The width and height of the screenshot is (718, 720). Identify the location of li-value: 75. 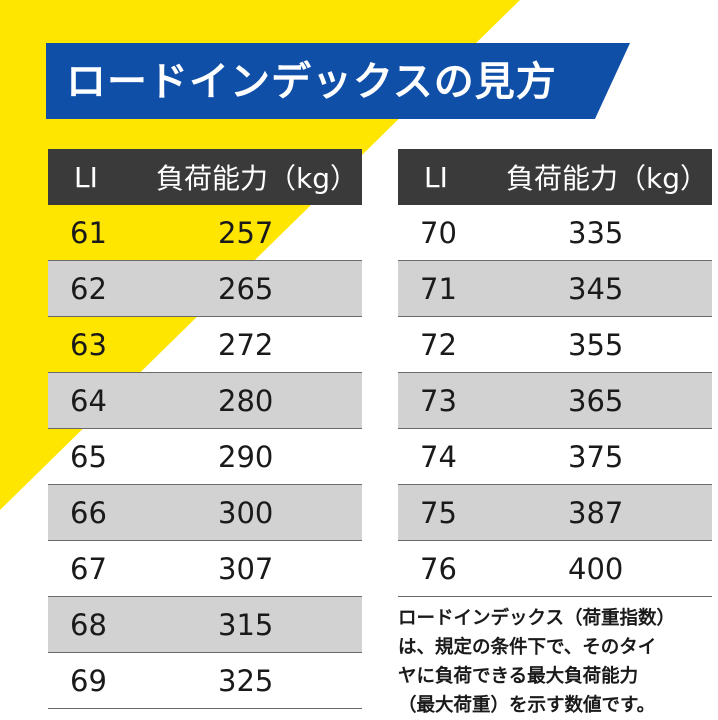
(438, 512).